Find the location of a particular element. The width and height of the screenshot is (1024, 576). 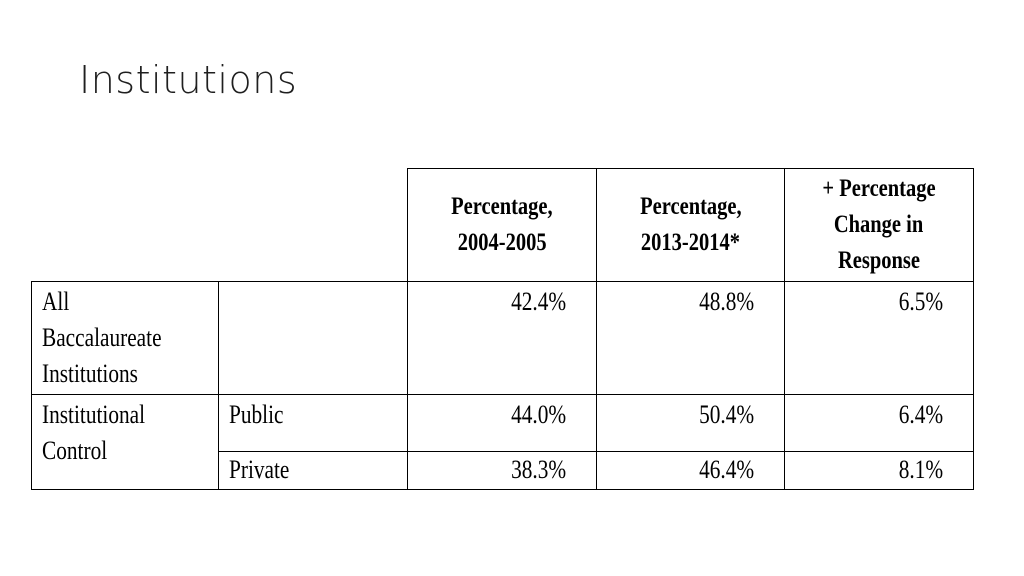

header-percentage-2013-2014: Percentage, 2013-2014* is located at coordinates (690, 225).